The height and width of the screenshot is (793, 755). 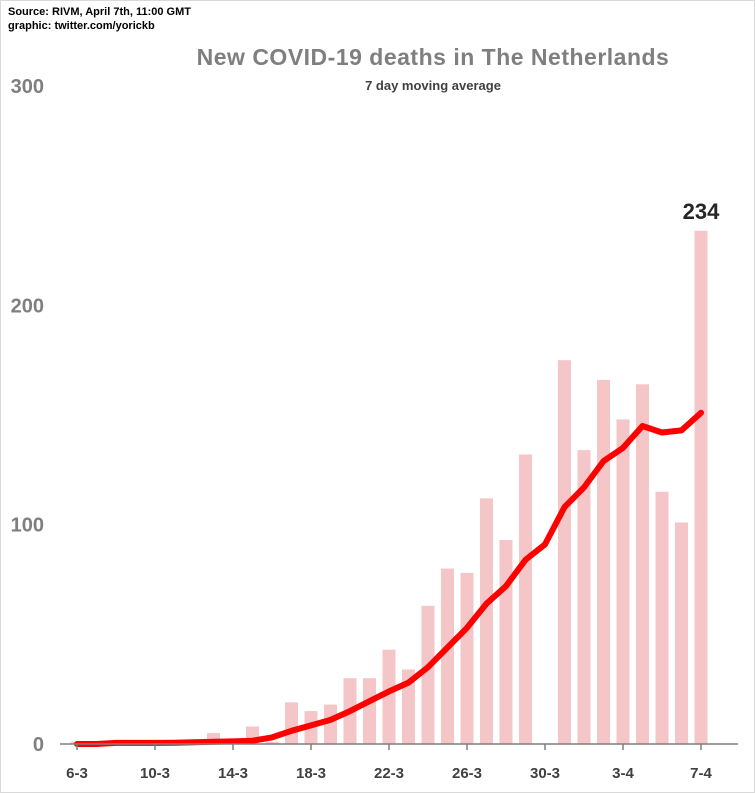 I want to click on x-tick-label: 10-3, so click(x=155, y=773).